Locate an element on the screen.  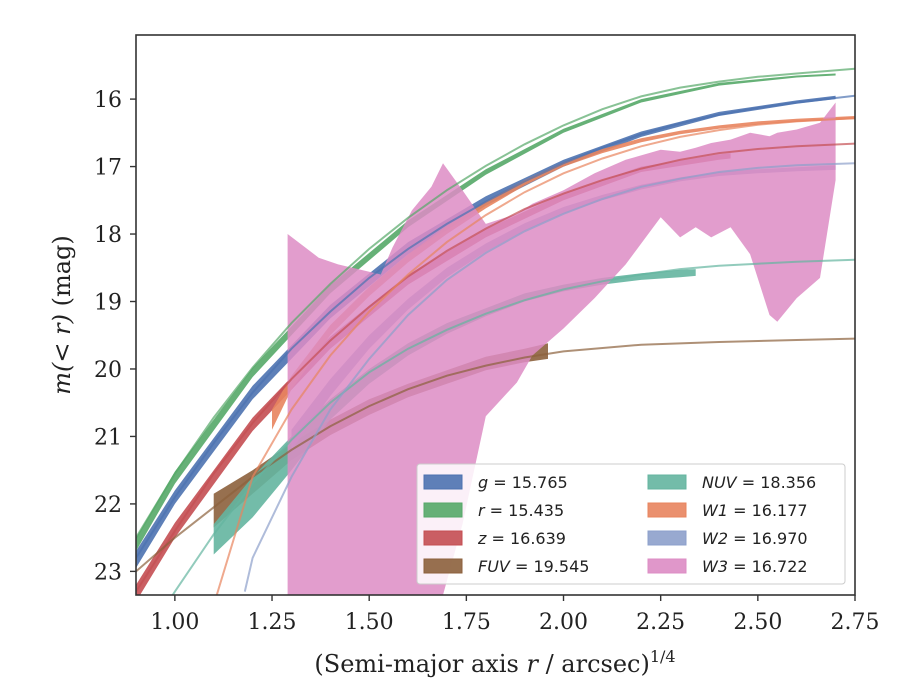
legend-swatch-w1 is located at coordinates (667, 510).